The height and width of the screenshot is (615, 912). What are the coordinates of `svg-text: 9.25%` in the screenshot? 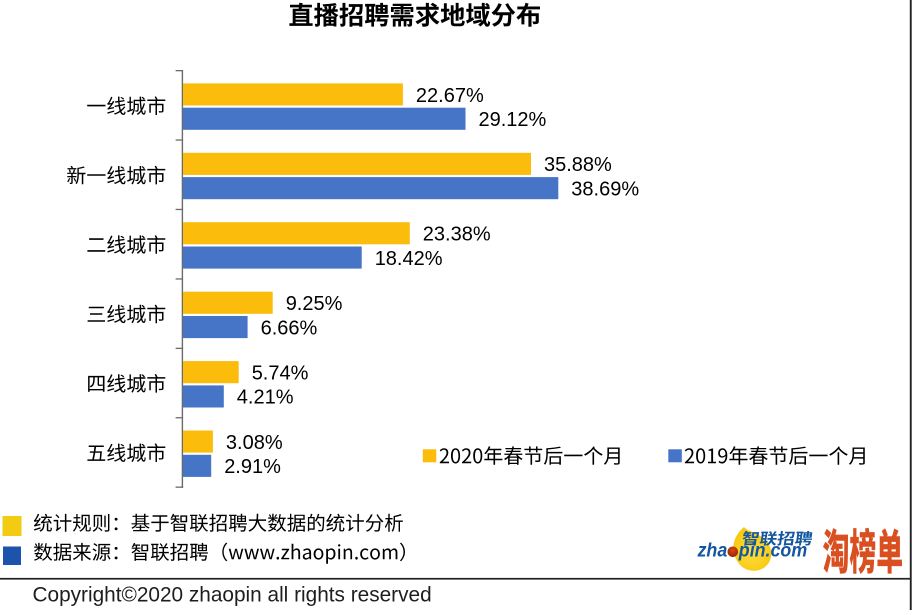 It's located at (314, 304).